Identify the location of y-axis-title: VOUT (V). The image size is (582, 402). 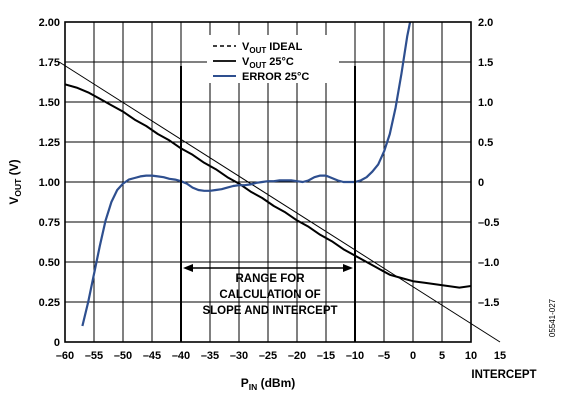
(15, 181).